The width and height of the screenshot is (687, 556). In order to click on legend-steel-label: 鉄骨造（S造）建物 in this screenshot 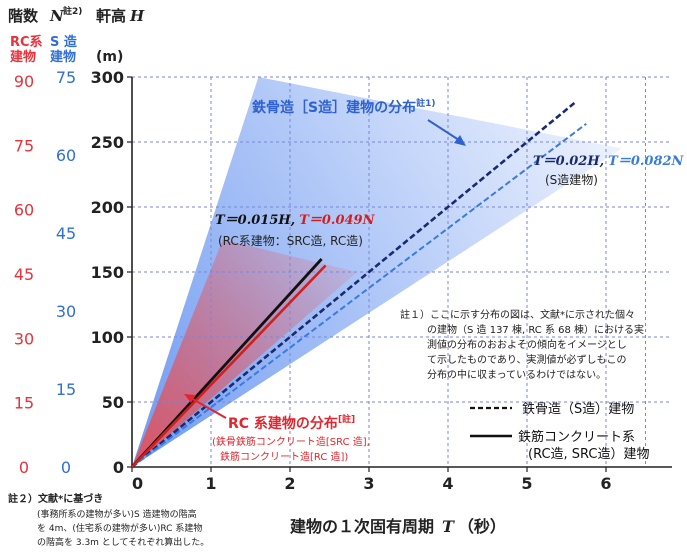, I will do `click(578, 409)`.